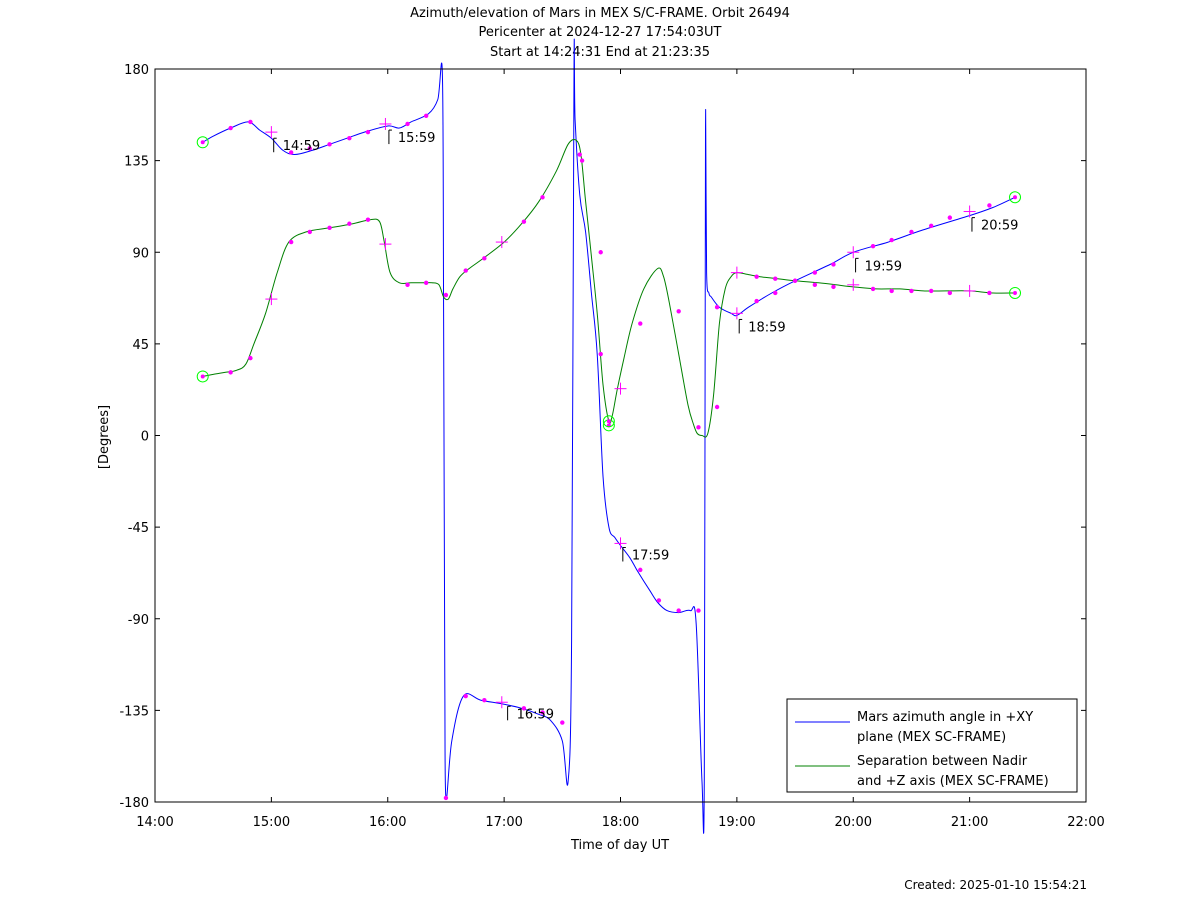 The image size is (1200, 901). I want to click on x-tick-label: 18:00, so click(620, 822).